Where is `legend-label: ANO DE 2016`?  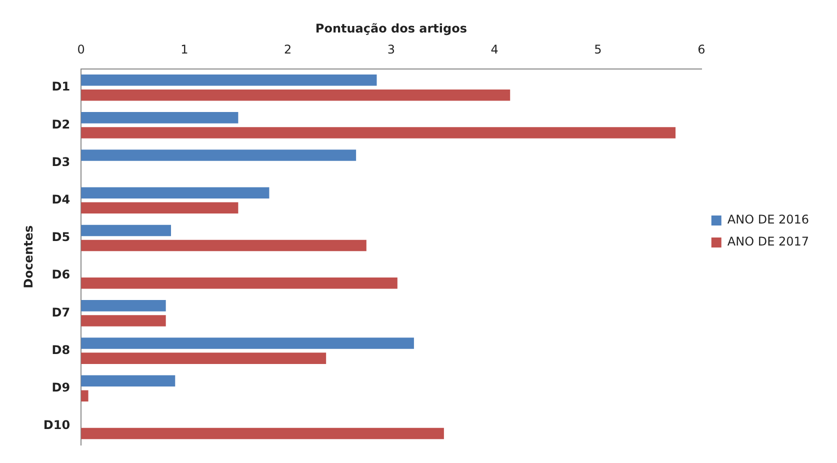 legend-label: ANO DE 2016 is located at coordinates (768, 219).